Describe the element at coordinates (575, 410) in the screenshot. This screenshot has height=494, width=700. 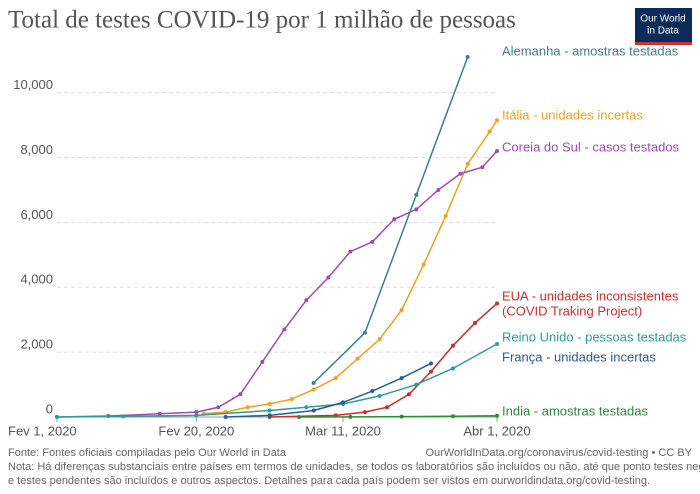
I see `series-label: India - amostras testadas` at that location.